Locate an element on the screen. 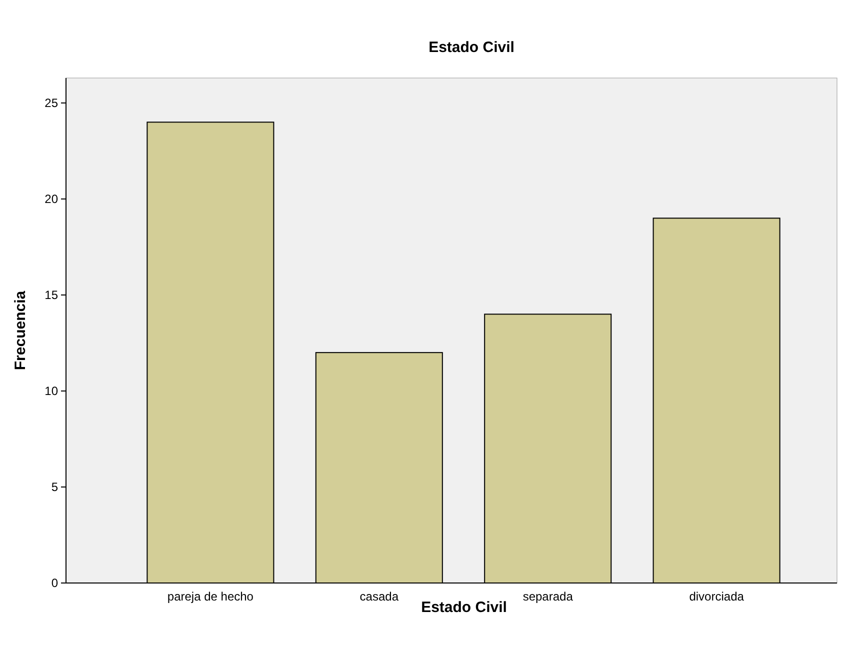 The image size is (851, 646). x-tick-label: pareja de hecho is located at coordinates (210, 597).